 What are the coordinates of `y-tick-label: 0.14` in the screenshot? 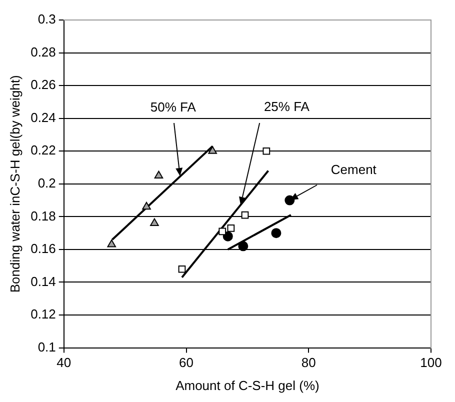 It's located at (43, 281).